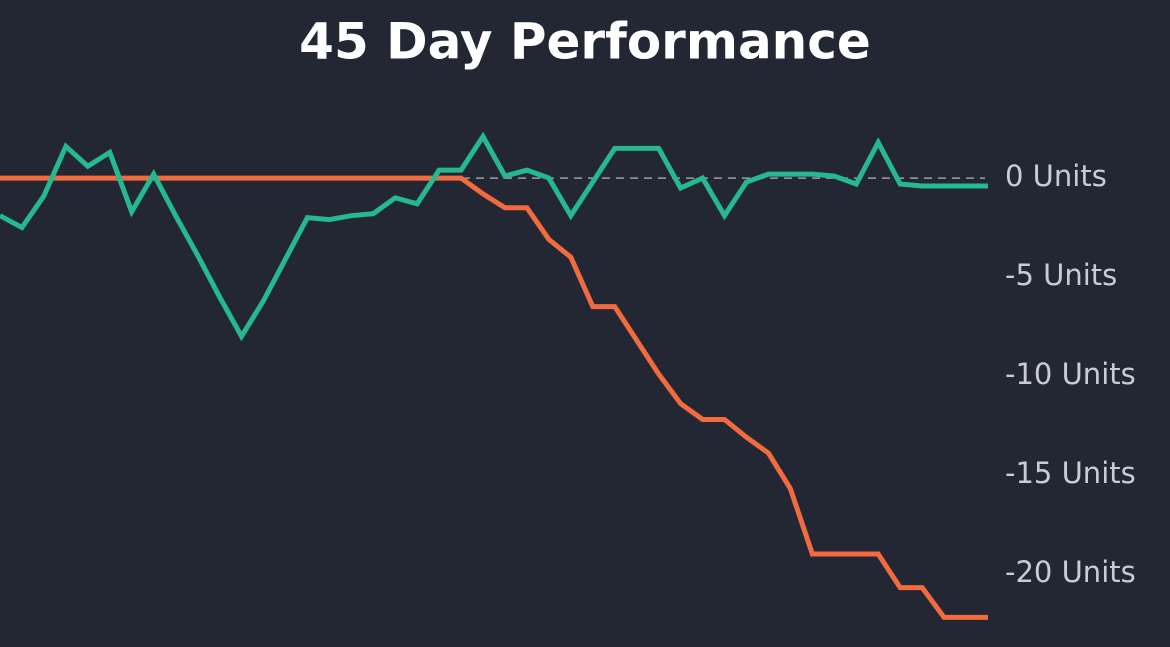  What do you see at coordinates (1070, 473) in the screenshot?
I see `y-tick-label: -15 Units` at bounding box center [1070, 473].